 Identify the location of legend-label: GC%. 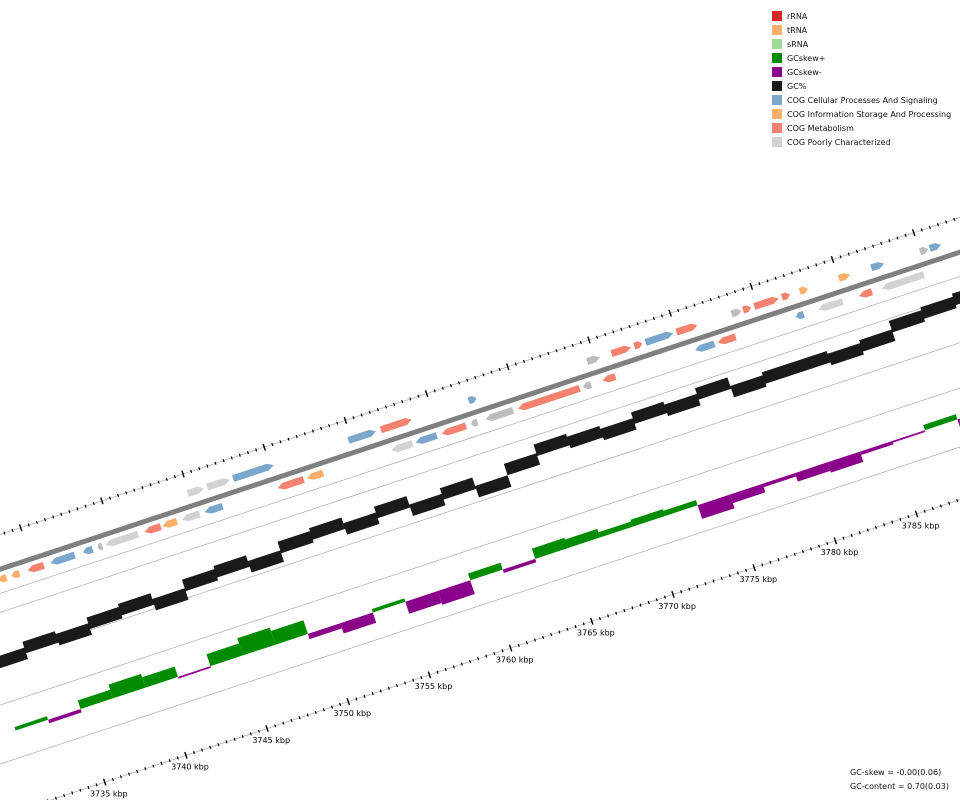
(797, 86).